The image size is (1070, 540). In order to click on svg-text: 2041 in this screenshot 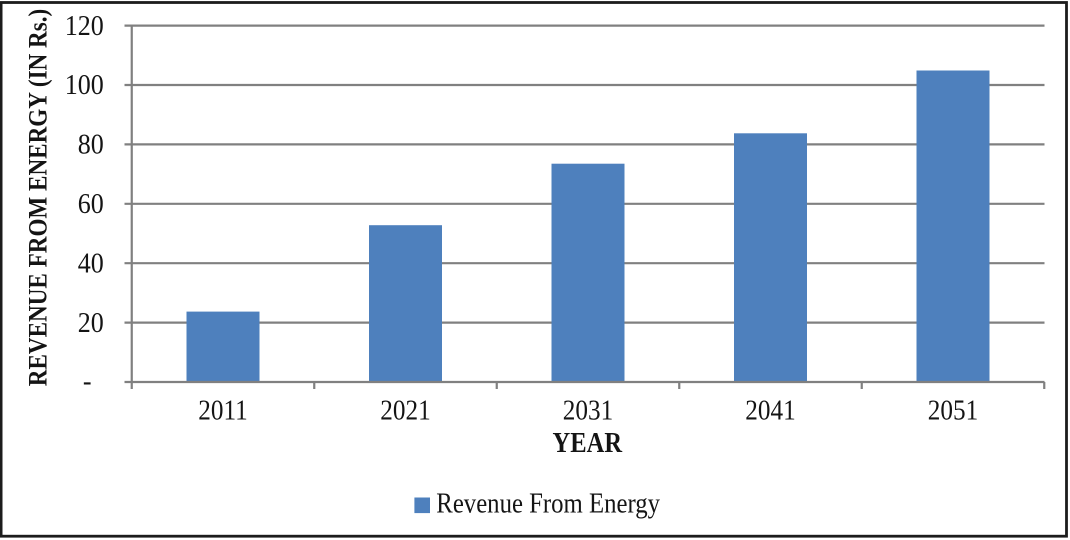, I will do `click(770, 410)`.